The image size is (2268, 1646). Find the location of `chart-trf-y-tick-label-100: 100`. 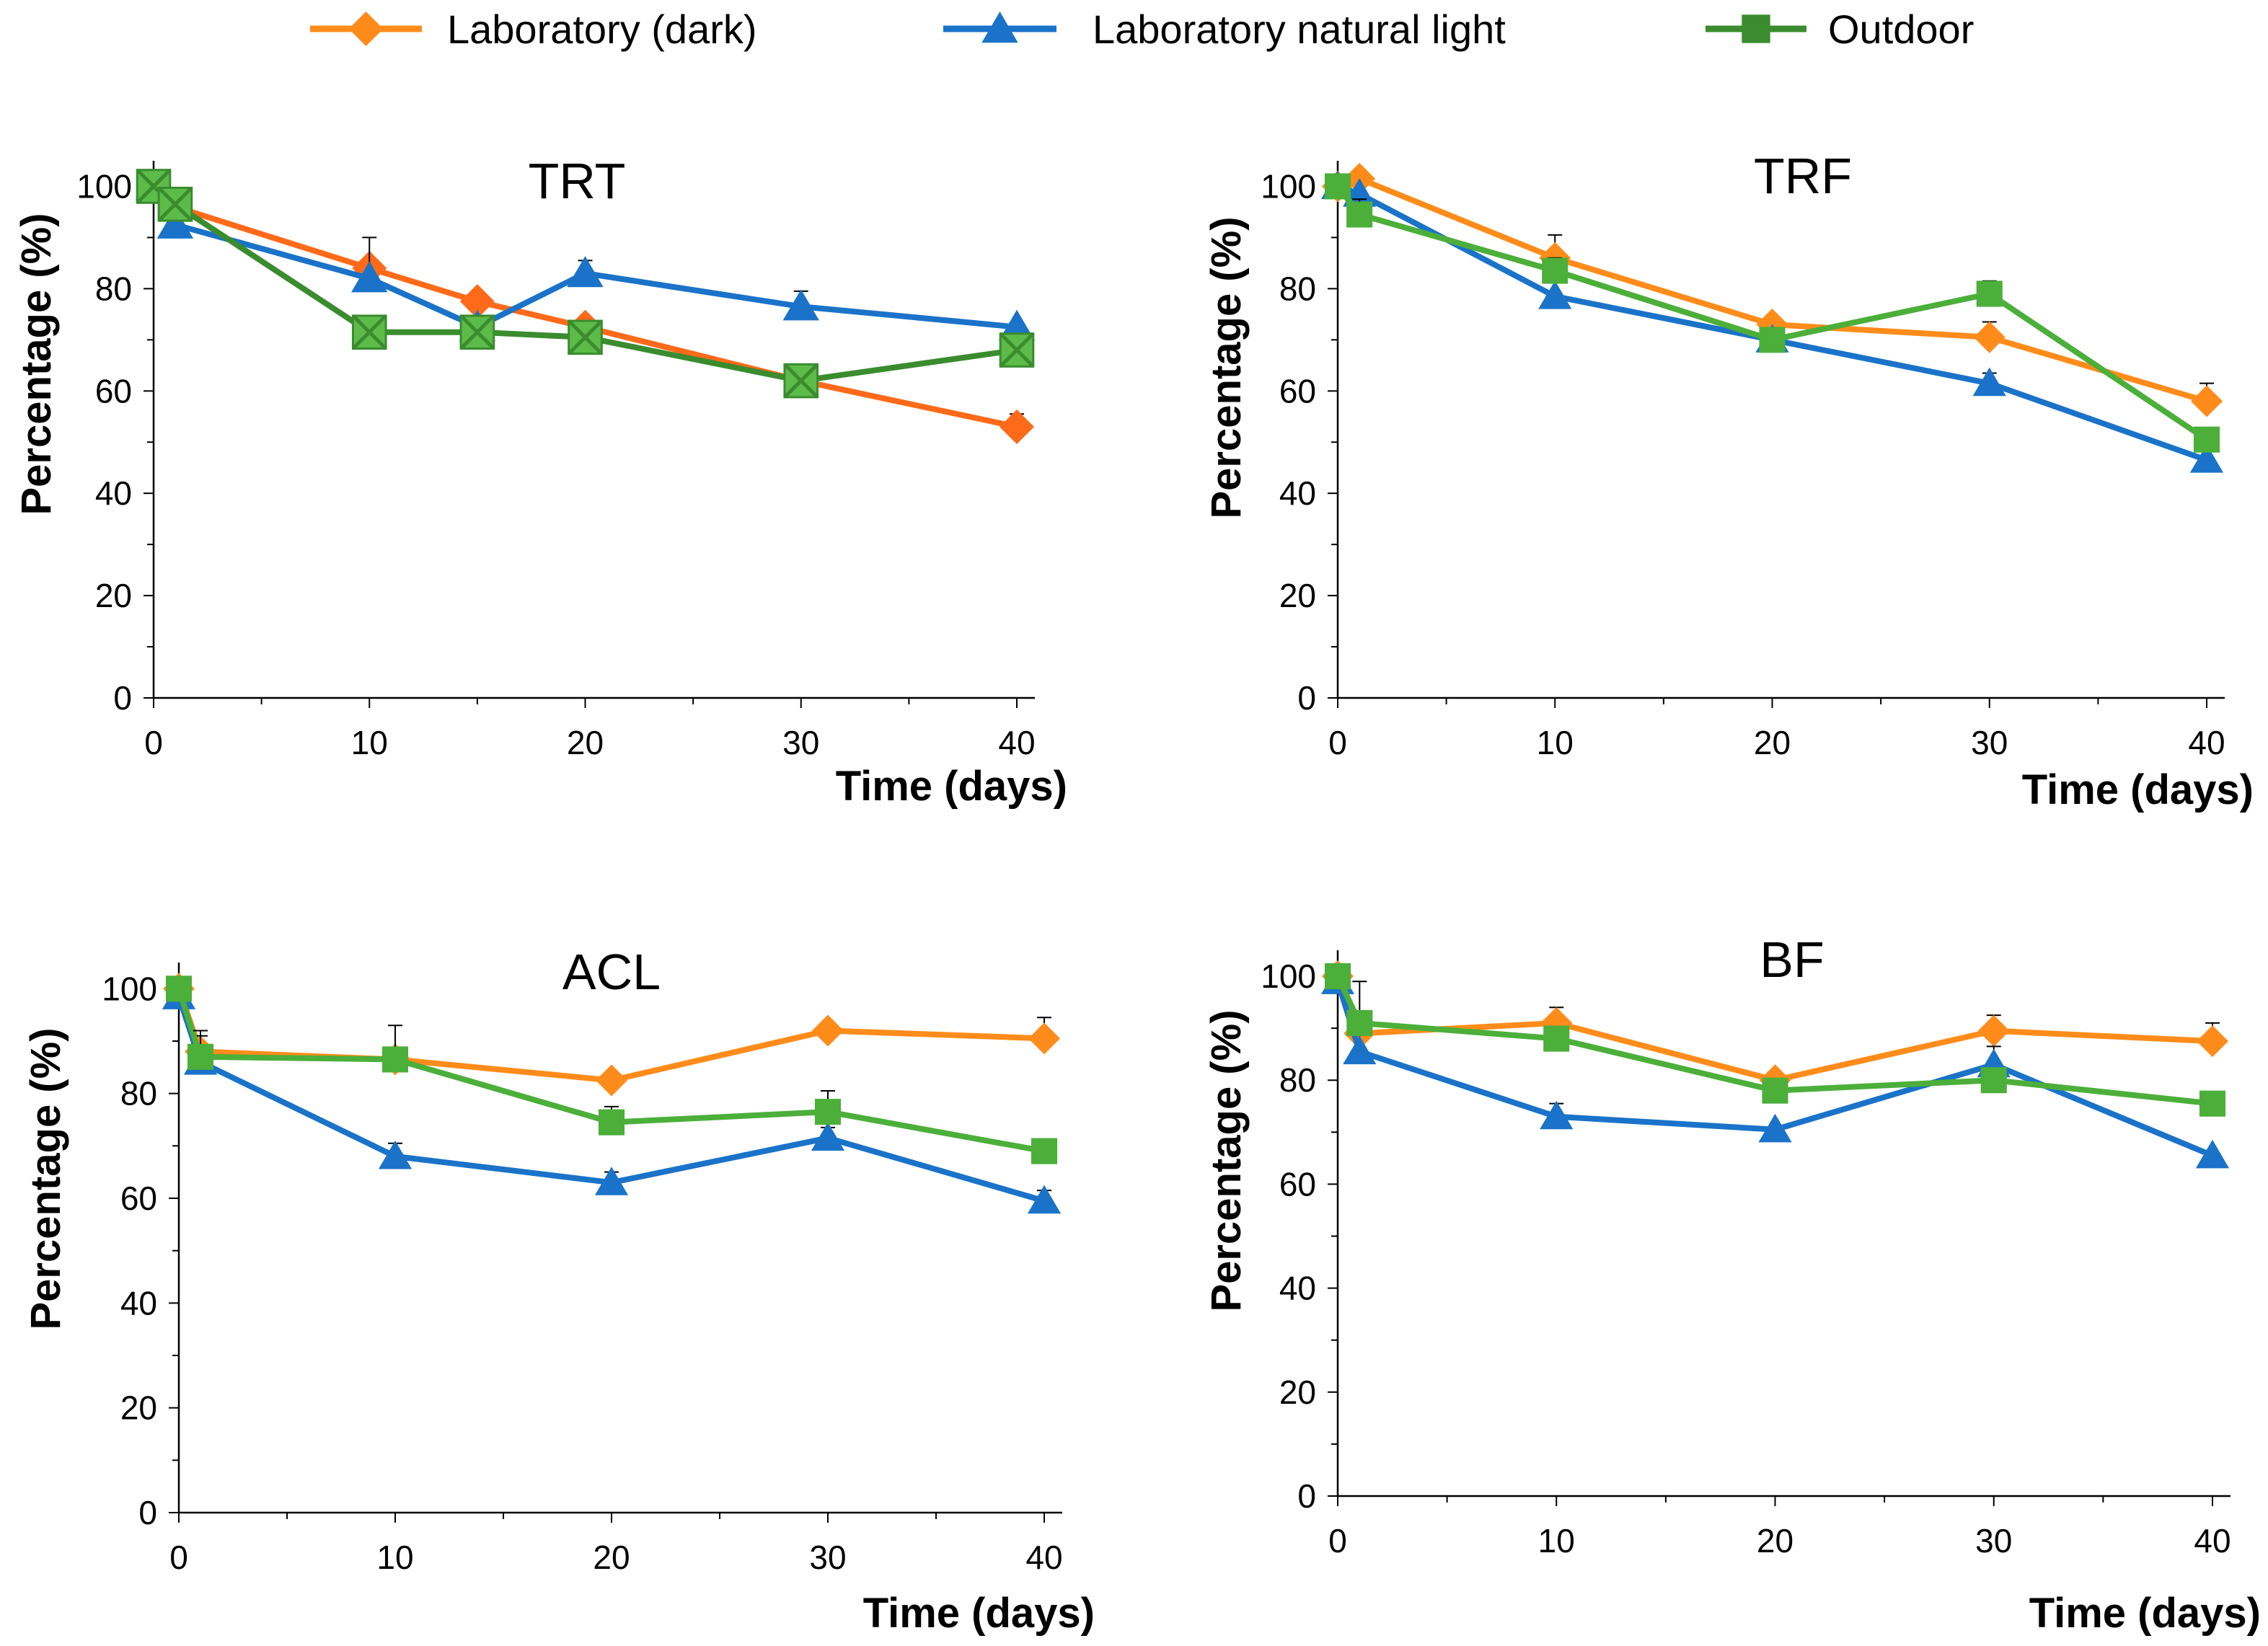

chart-trf-y-tick-label-100: 100 is located at coordinates (1288, 186).